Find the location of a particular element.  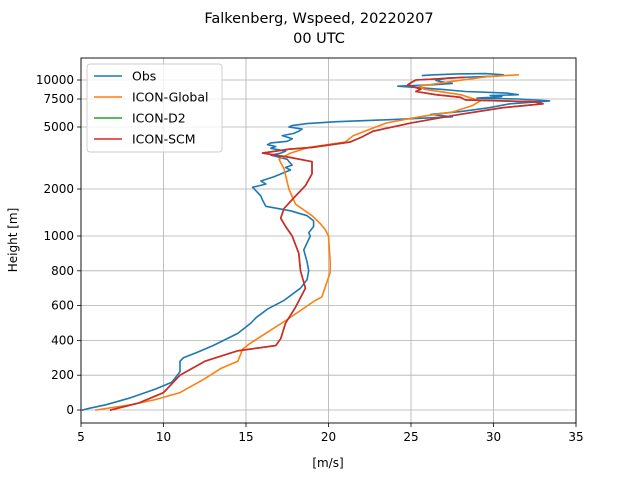

legend-box is located at coordinates (154, 108).